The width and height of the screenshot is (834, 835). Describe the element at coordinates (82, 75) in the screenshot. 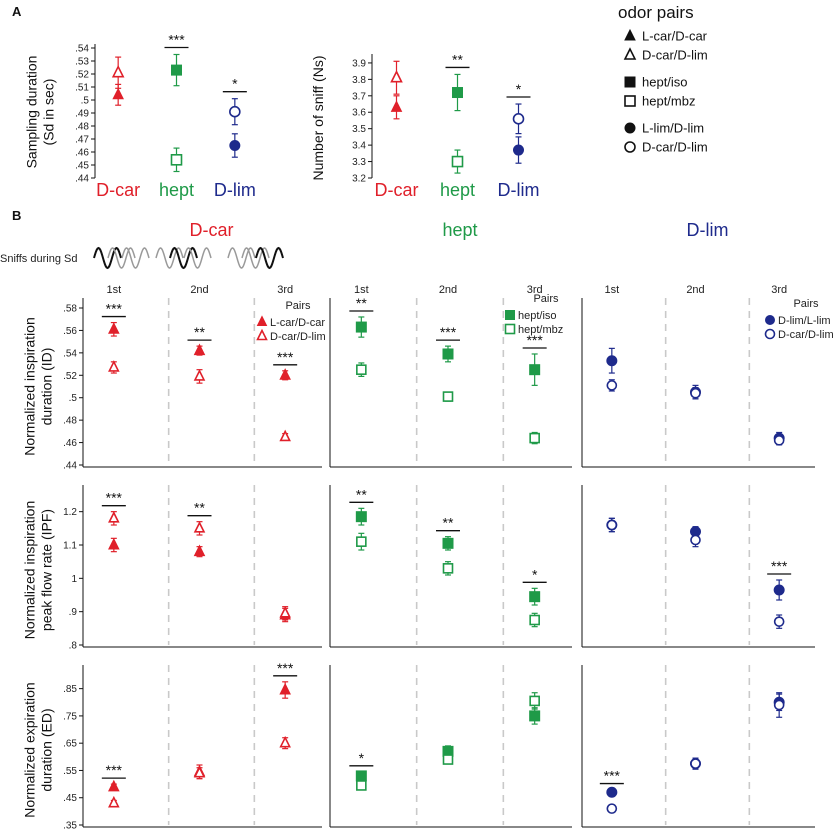

I see `y-tick-label: .52` at that location.